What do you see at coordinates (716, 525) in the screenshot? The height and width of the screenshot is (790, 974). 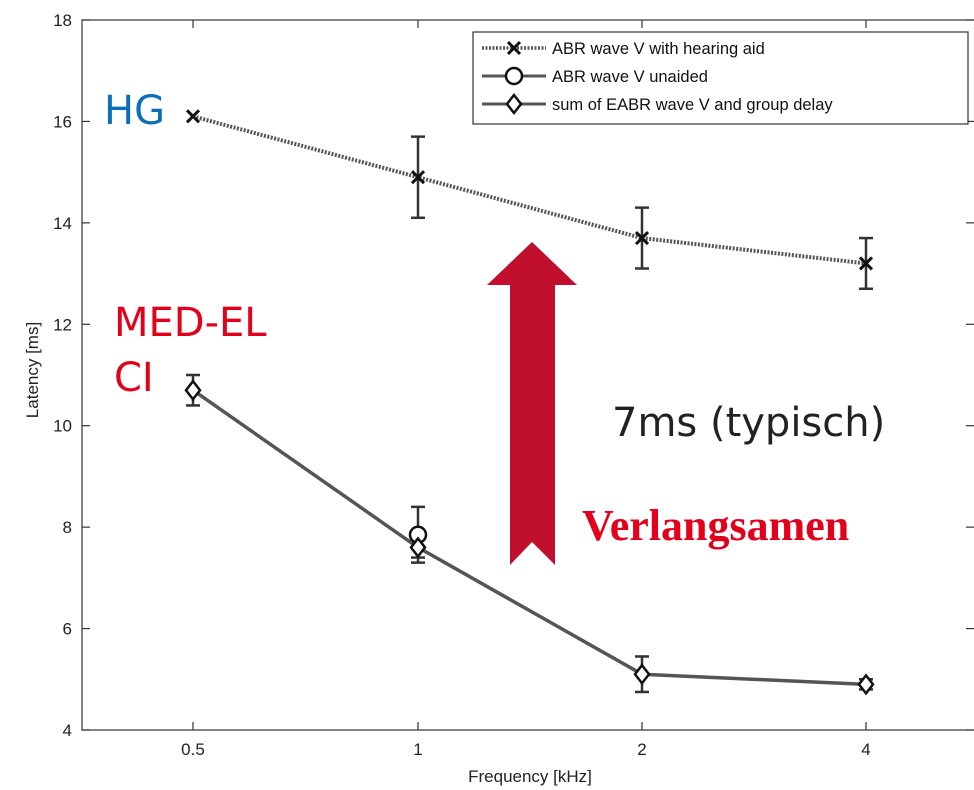 I see `annotation-slowdown: Verlangsamen` at bounding box center [716, 525].